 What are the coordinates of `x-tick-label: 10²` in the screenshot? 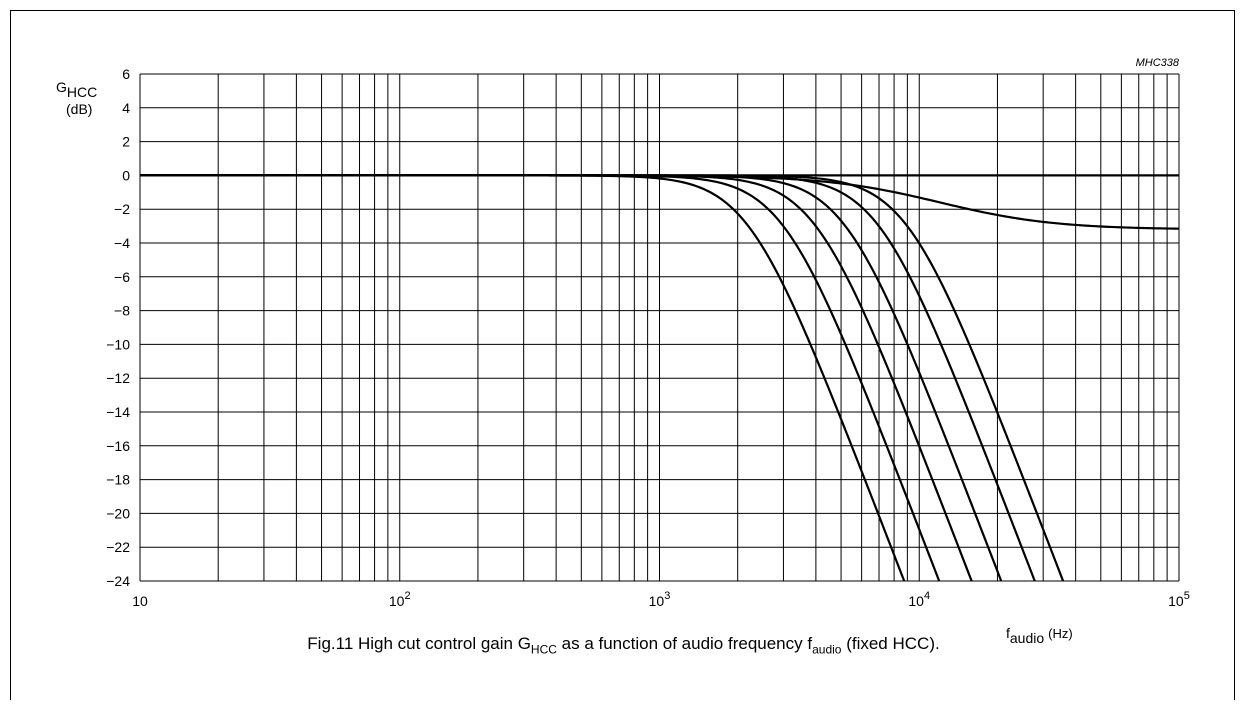 It's located at (400, 599).